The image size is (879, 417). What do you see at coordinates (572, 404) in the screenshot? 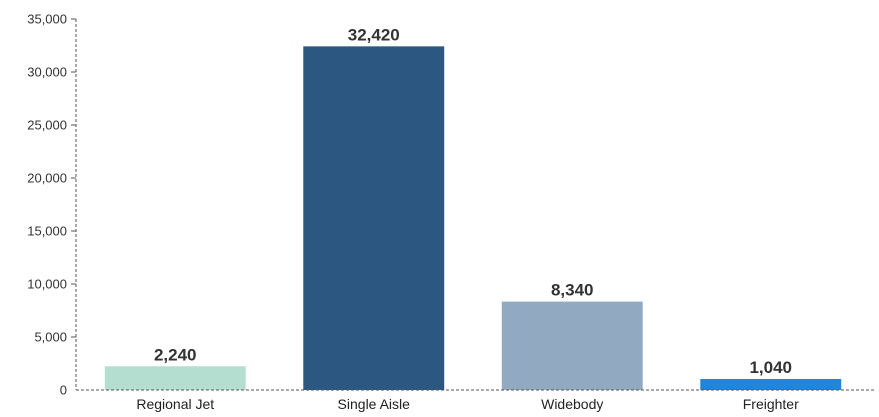
I see `category-label: Widebody` at bounding box center [572, 404].